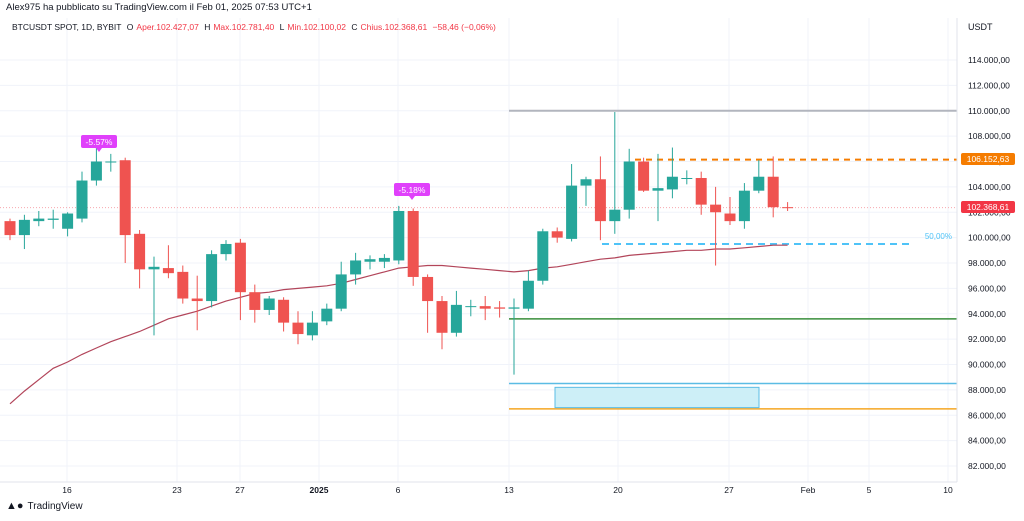  I want to click on time-axis: 16 23 27 2025 6 13 20 27 Feb 5 10, so click(507, 490).